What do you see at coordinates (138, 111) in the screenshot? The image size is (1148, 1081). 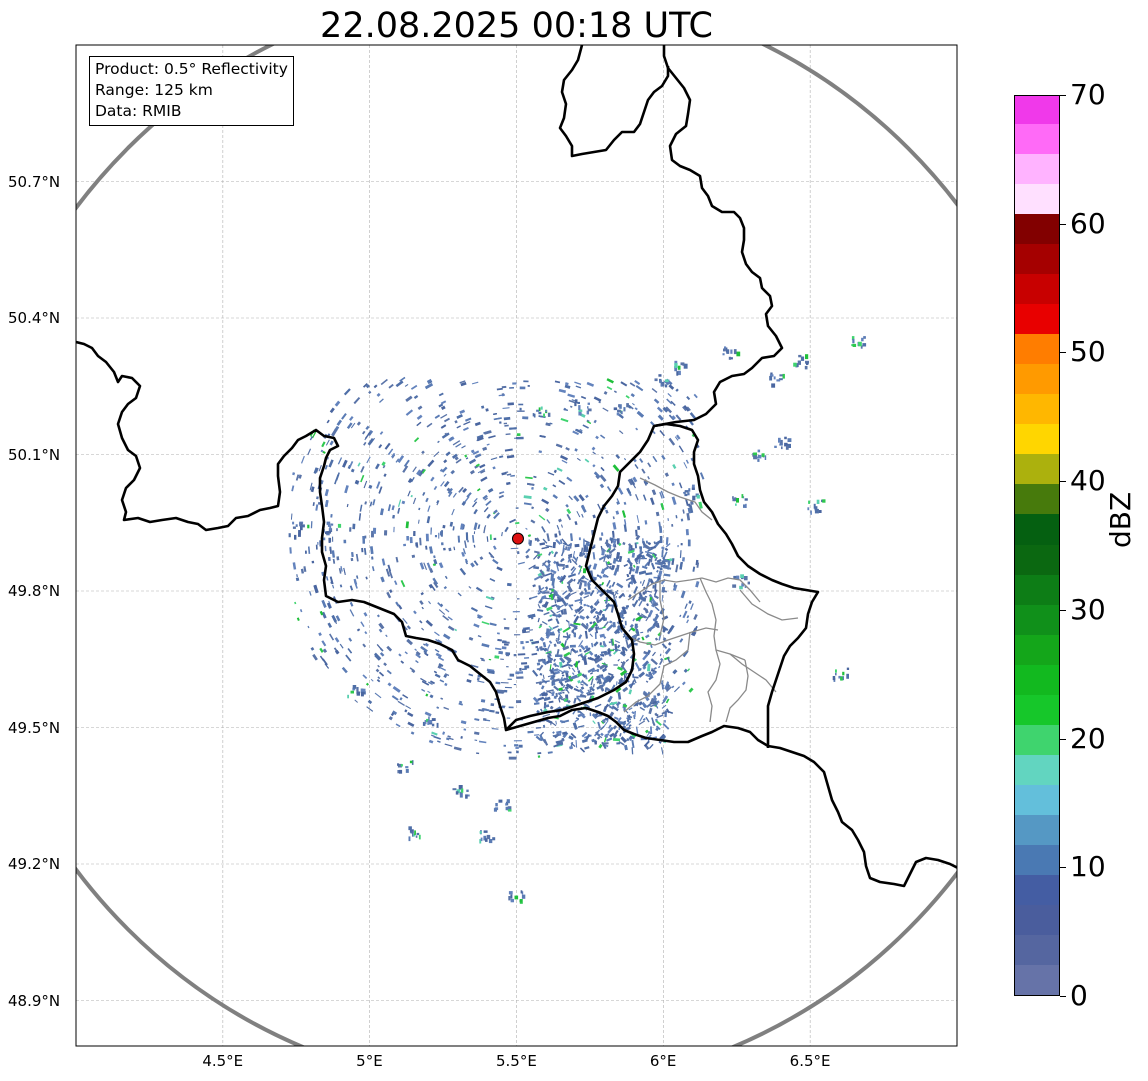 I see `info-data-source: Data: RMIB` at bounding box center [138, 111].